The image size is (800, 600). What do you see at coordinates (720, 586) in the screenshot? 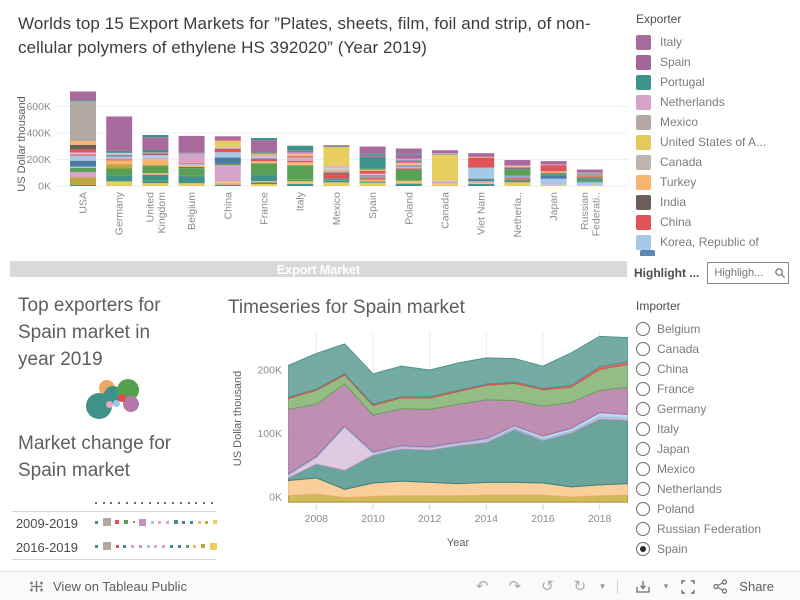
I see `share-icon` at bounding box center [720, 586].